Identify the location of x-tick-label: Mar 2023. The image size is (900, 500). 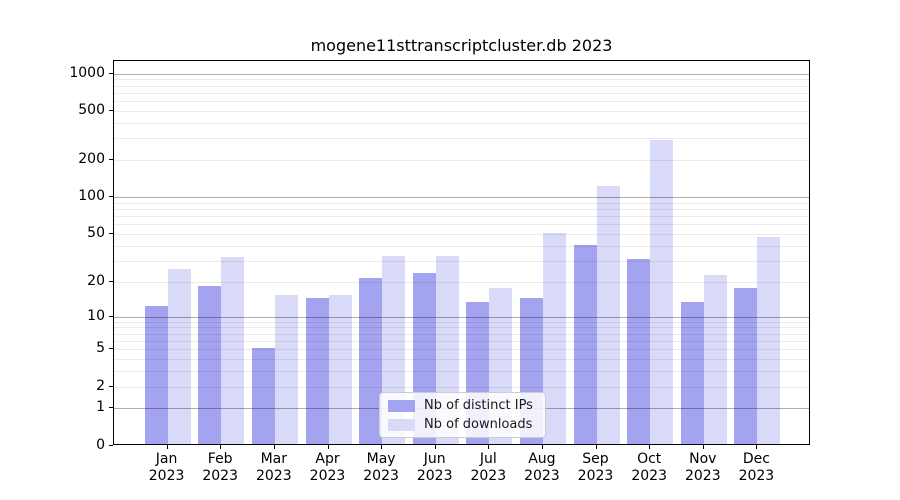
(273, 467).